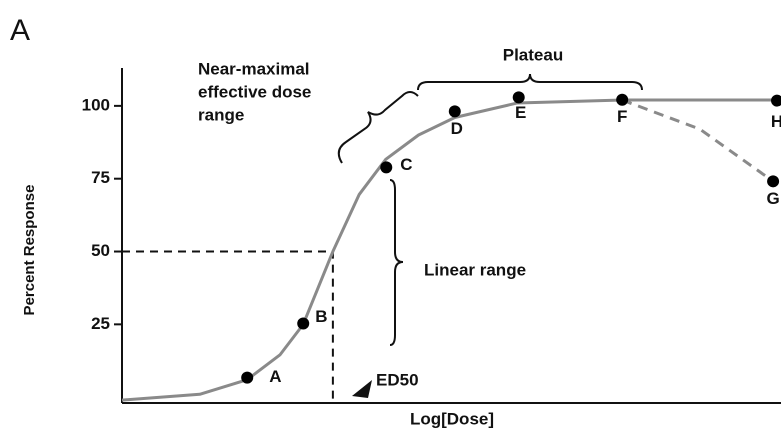 This screenshot has height=430, width=781. I want to click on point-label: B, so click(321, 316).